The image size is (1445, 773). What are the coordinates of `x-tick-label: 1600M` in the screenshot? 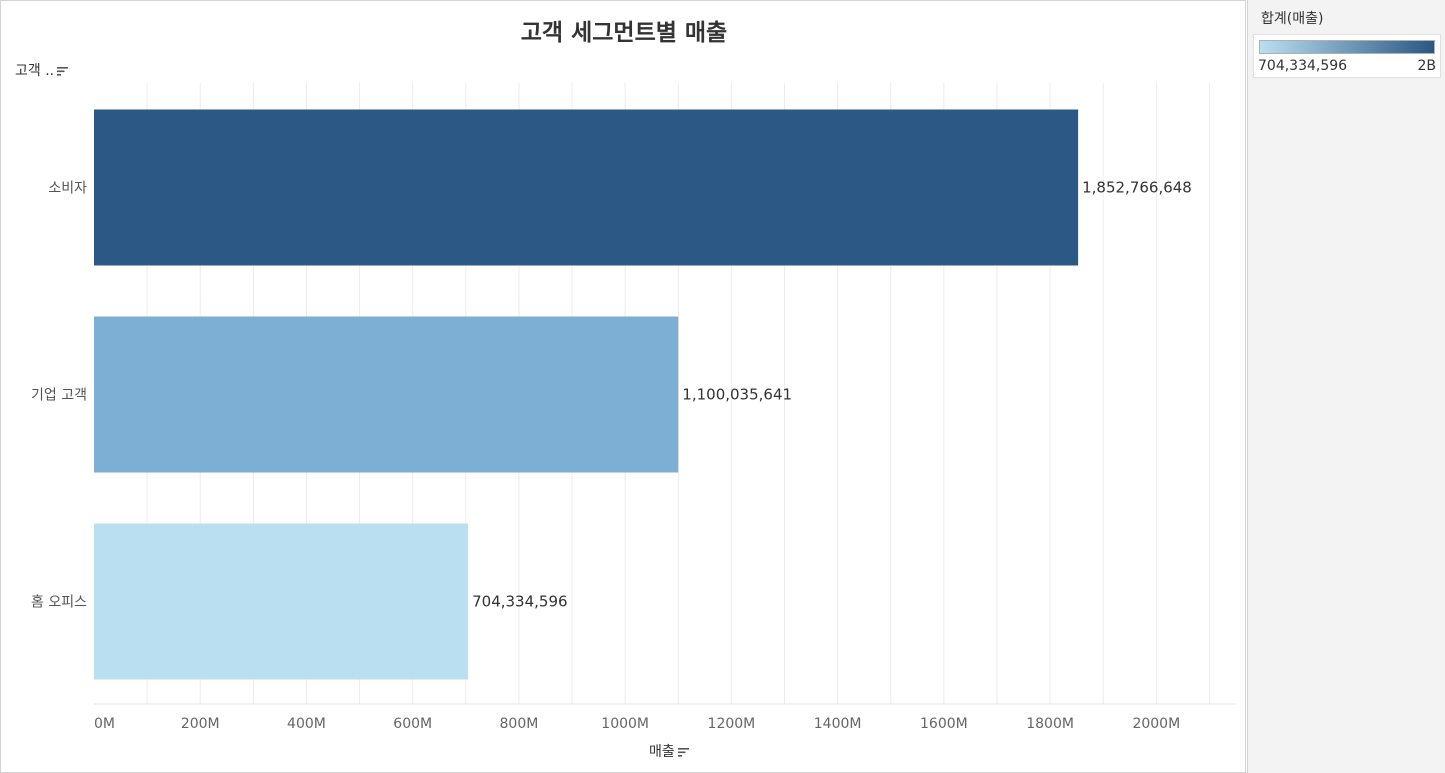 It's located at (944, 724).